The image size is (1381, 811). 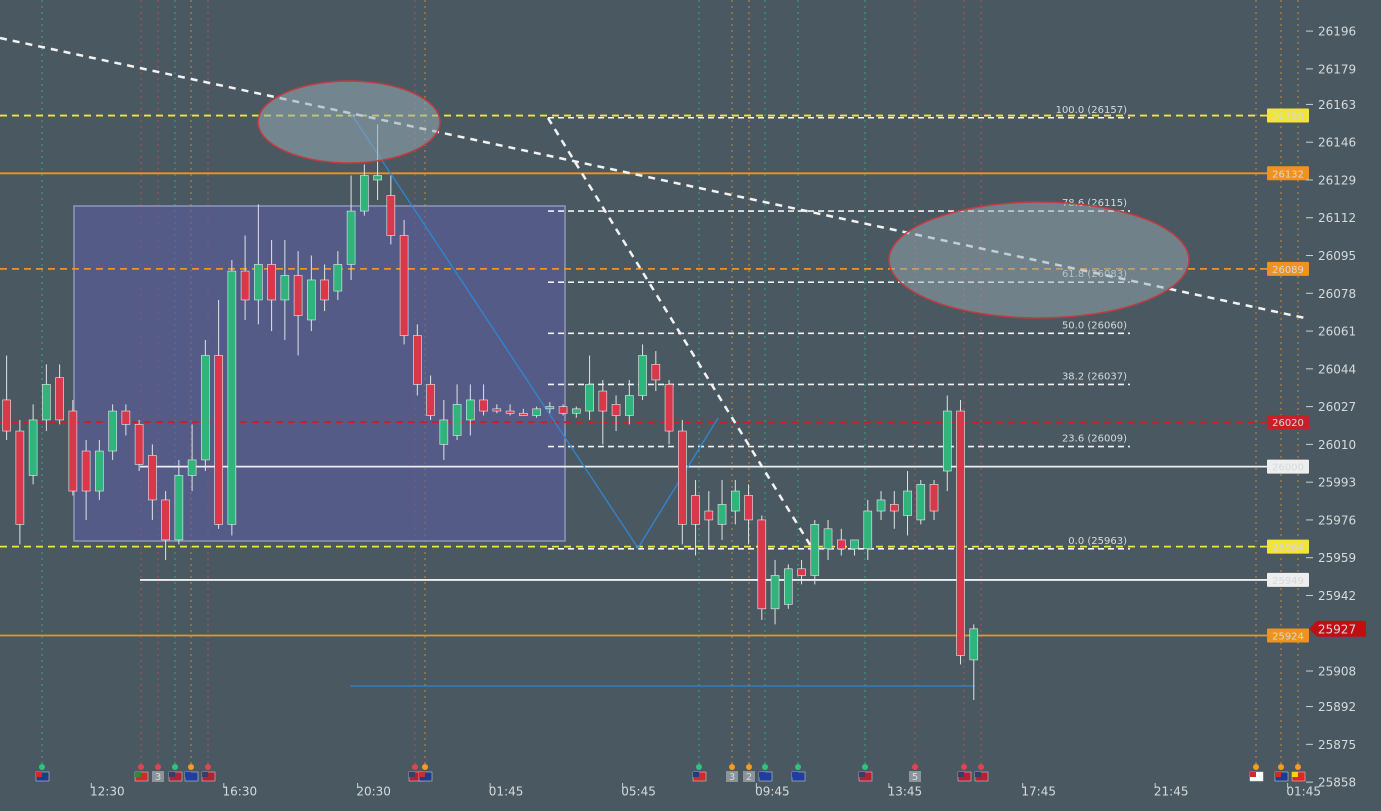 What do you see at coordinates (1337, 407) in the screenshot?
I see `y-tick-label: 26027` at bounding box center [1337, 407].